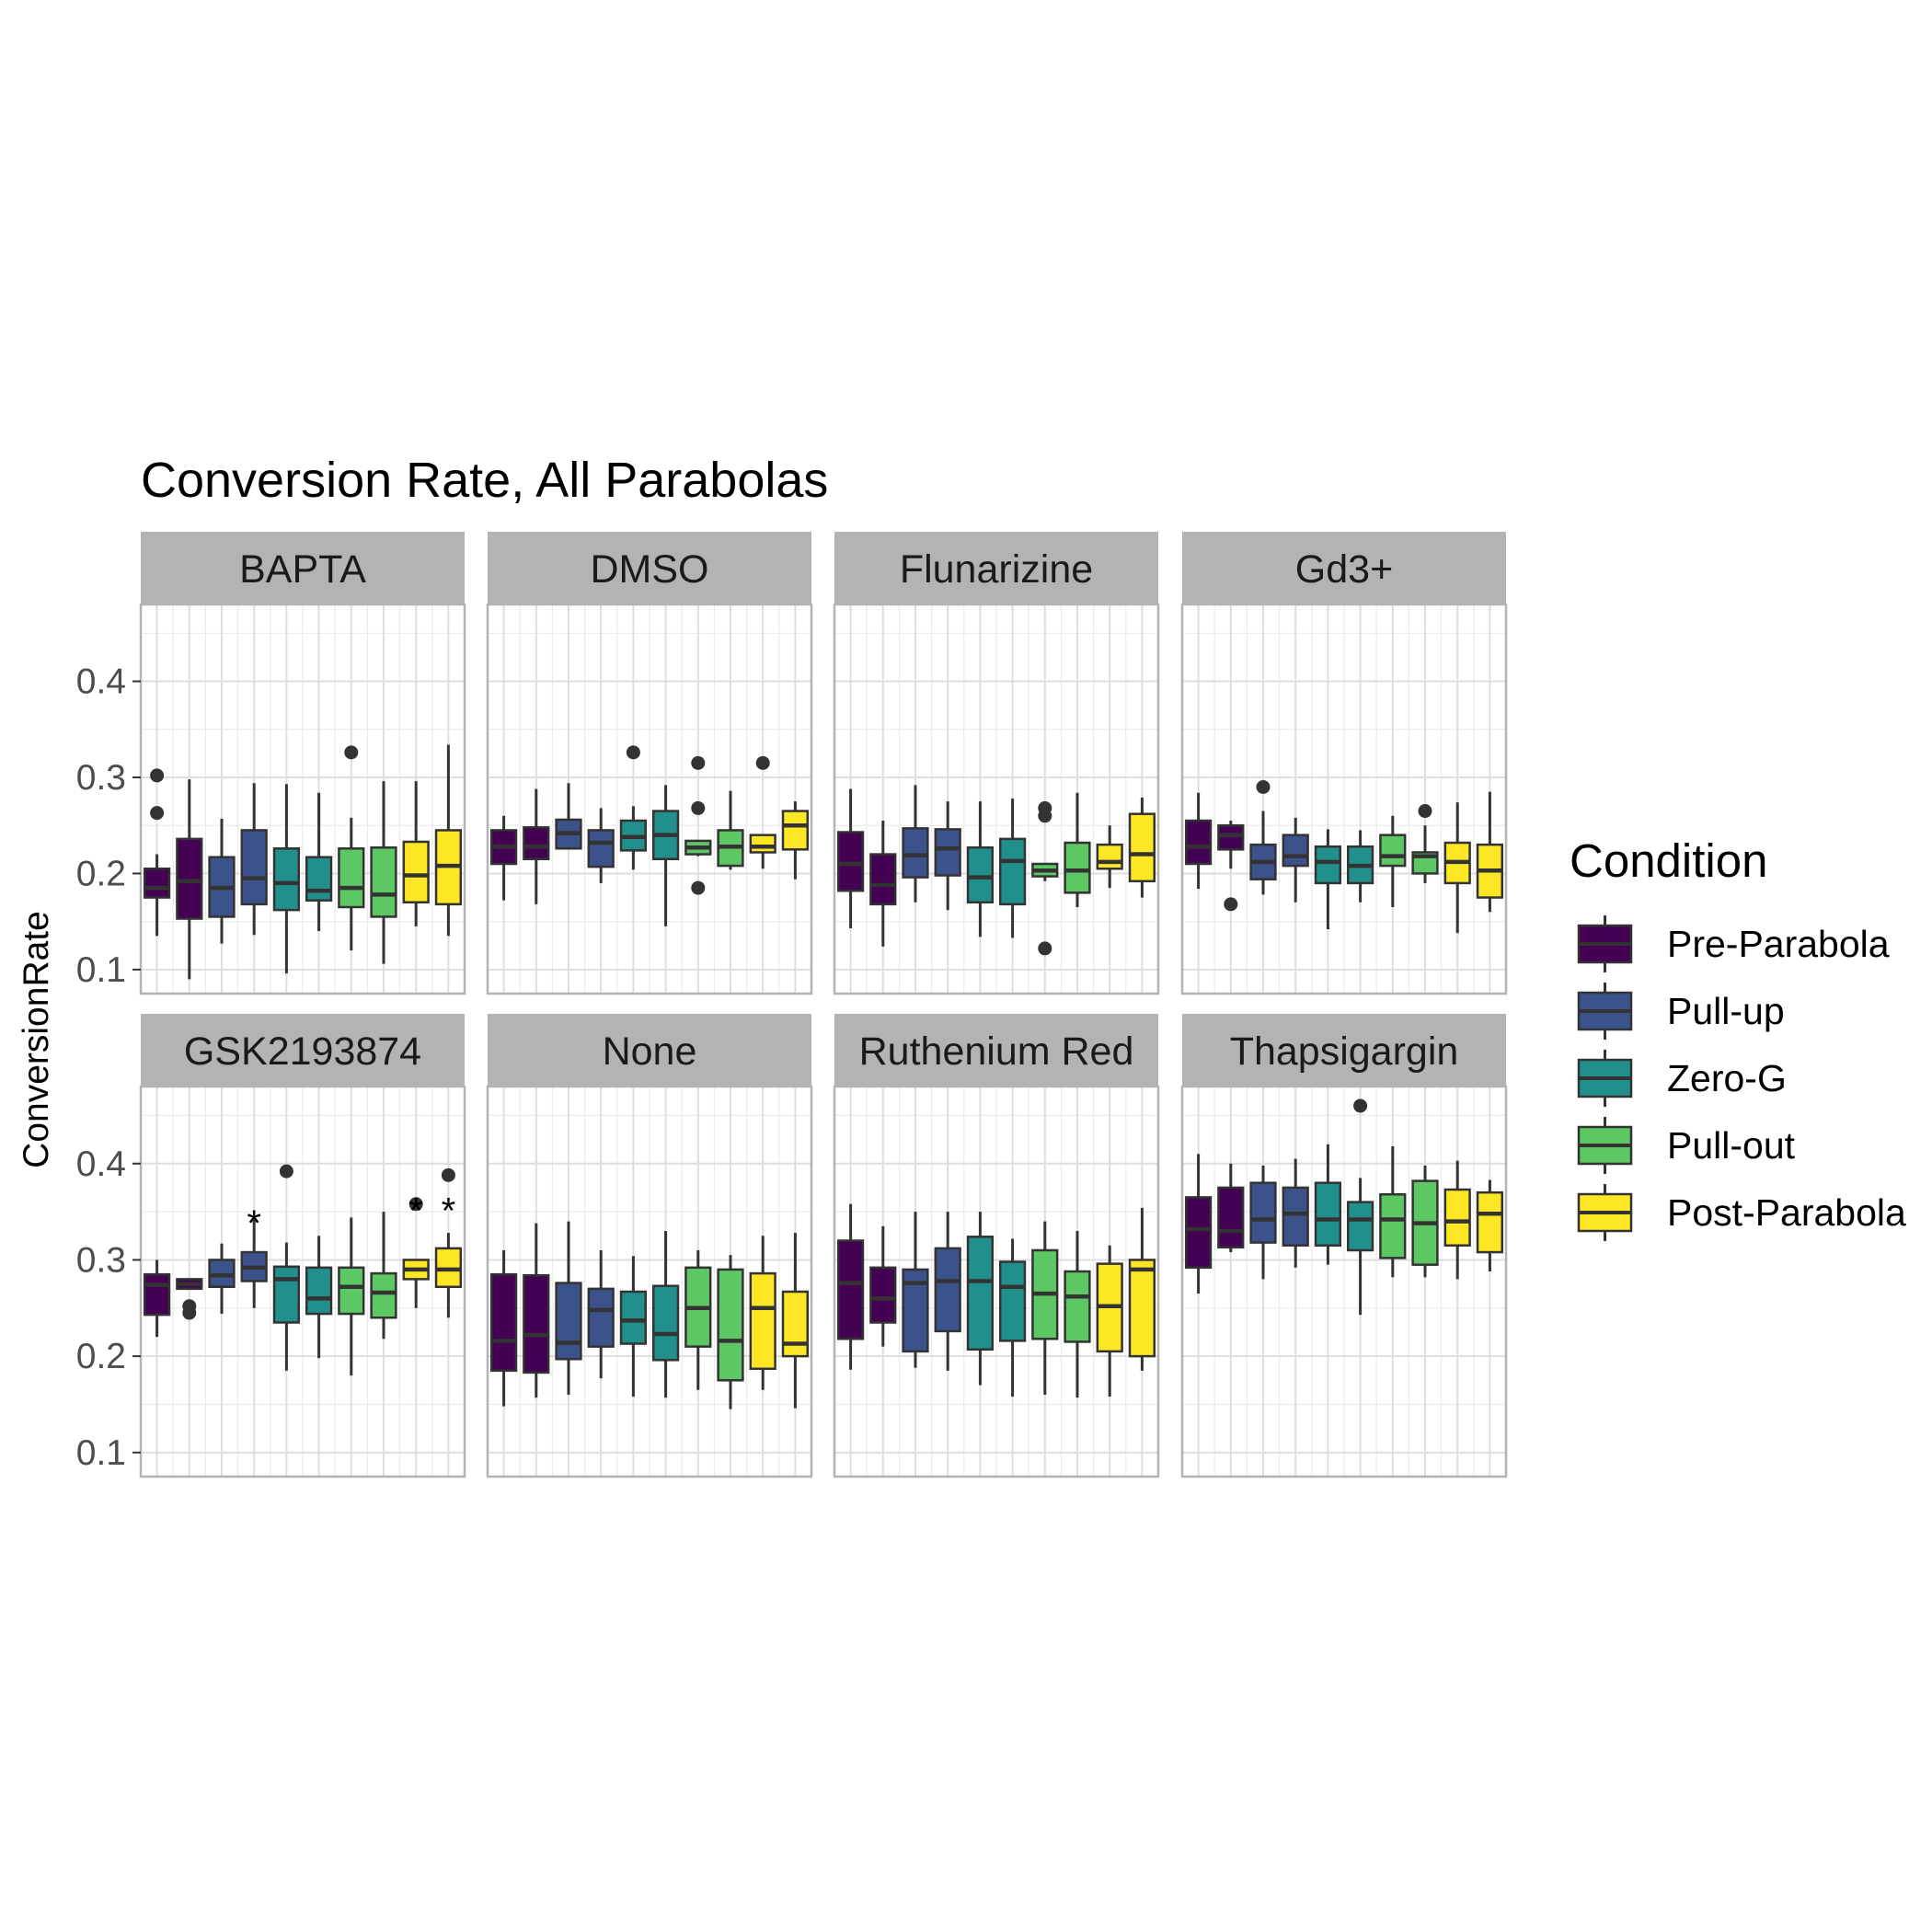 The image size is (1932, 1932). I want to click on chart-title: Conversion Rate, All Parabolas, so click(484, 480).